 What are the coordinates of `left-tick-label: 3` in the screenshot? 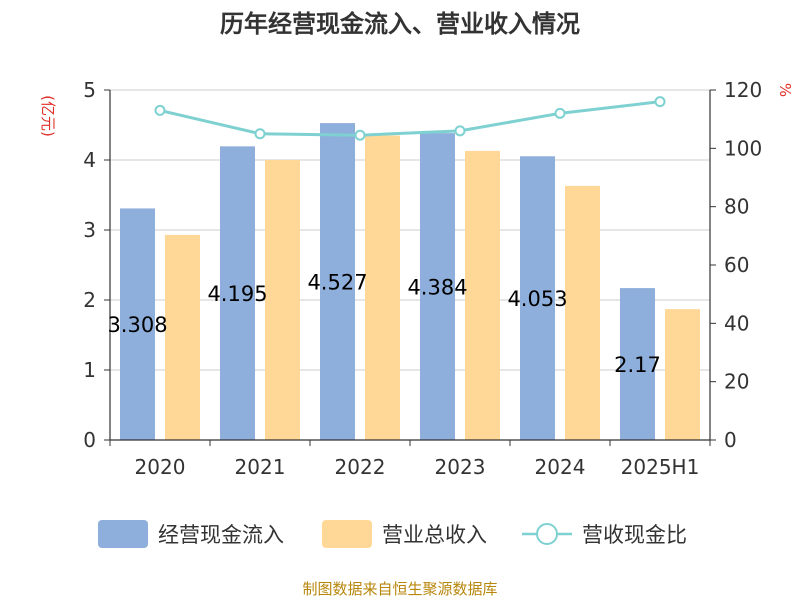 It's located at (89, 230).